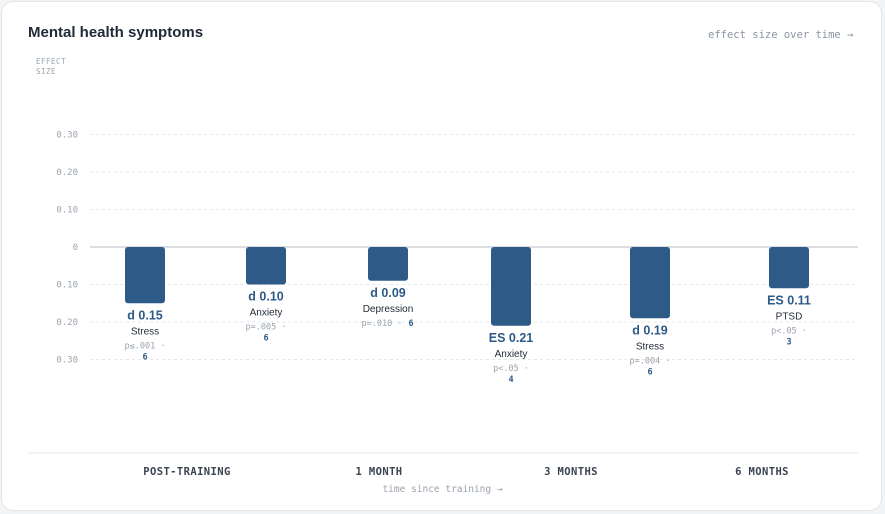 The height and width of the screenshot is (514, 885). What do you see at coordinates (788, 342) in the screenshot?
I see `bar-n-count: 3` at bounding box center [788, 342].